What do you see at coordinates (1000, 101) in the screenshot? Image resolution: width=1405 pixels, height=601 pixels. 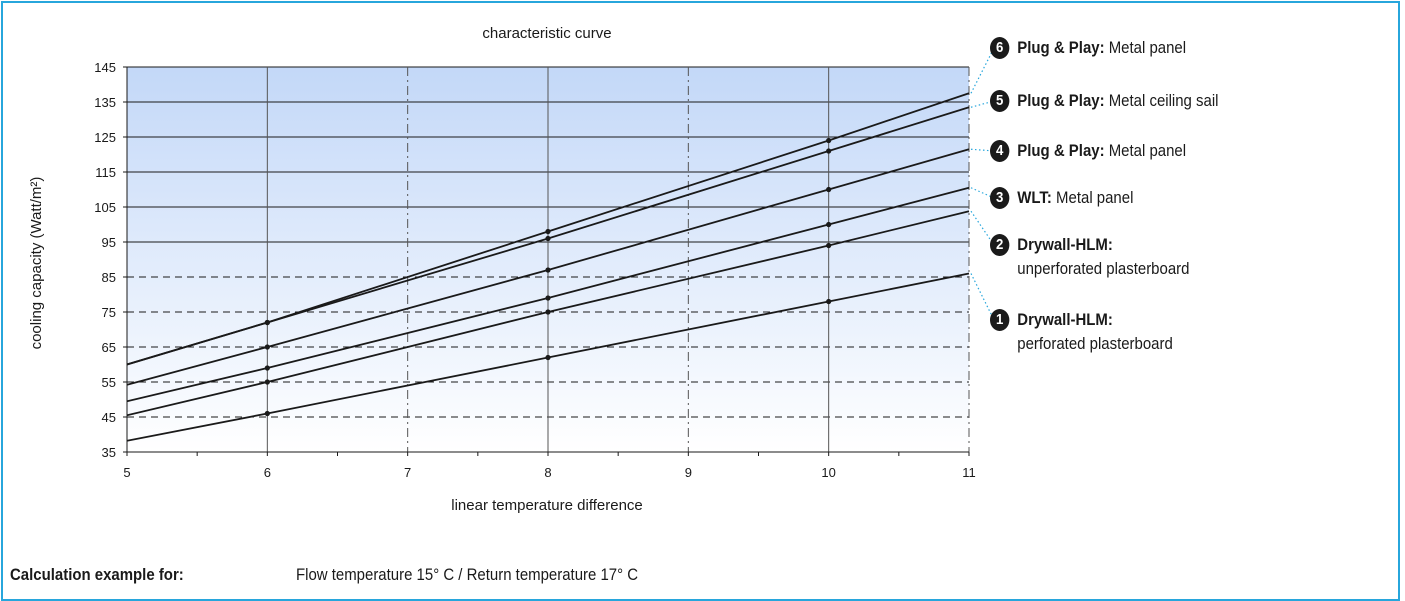 I see `number-badge-icon: 5` at bounding box center [1000, 101].